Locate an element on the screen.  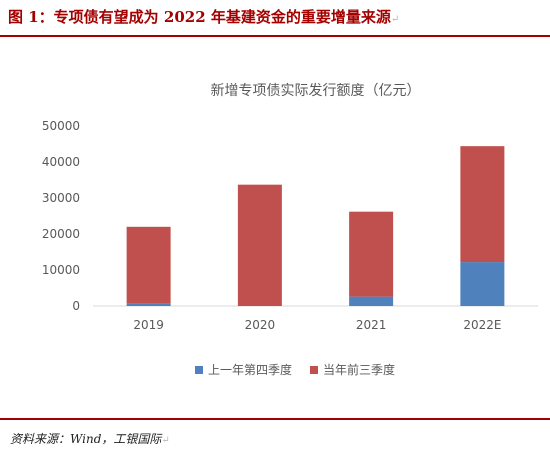
x-tick-label: 2020 is located at coordinates (260, 325).